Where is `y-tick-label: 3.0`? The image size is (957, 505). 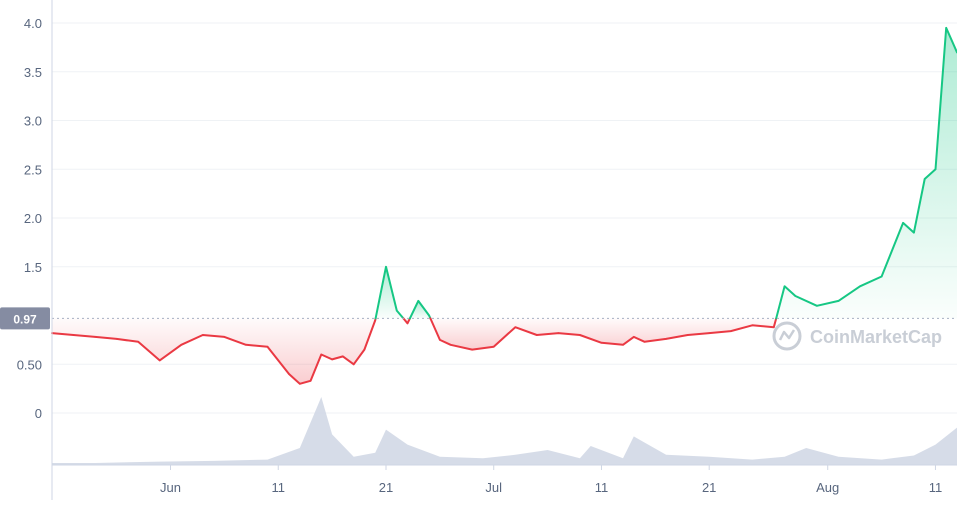
y-tick-label: 3.0 is located at coordinates (33, 121).